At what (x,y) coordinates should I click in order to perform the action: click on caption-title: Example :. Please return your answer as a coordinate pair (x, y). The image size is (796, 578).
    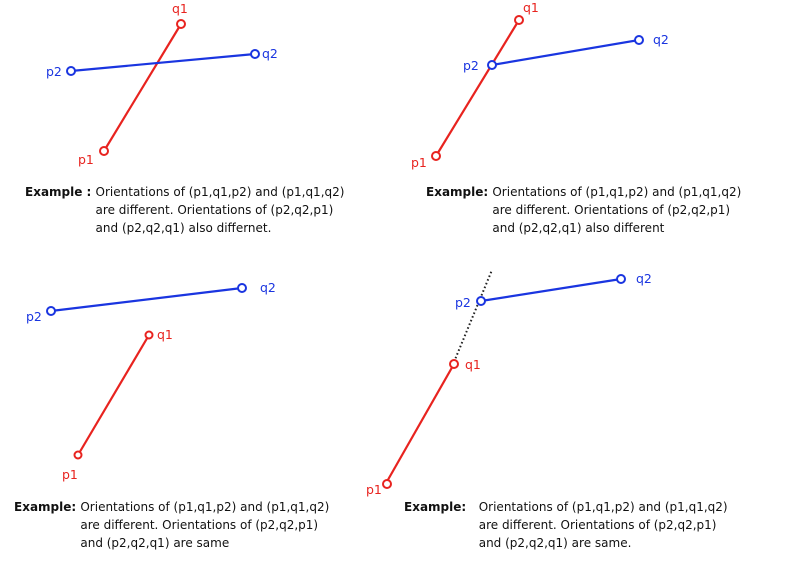
    Looking at the image, I should click on (60, 192).